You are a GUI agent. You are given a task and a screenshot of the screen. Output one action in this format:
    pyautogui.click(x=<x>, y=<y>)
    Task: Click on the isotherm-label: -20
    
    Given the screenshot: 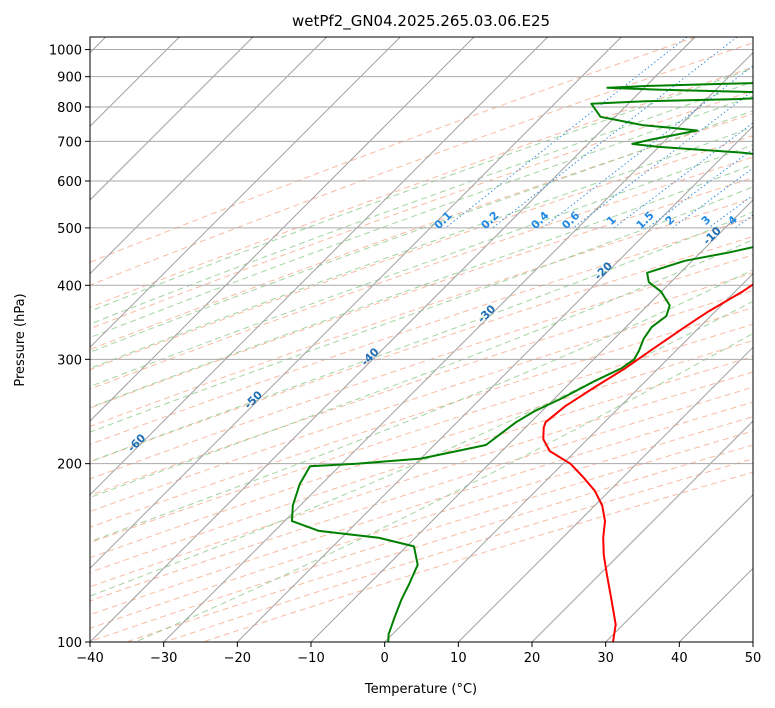 What is the action you would take?
    pyautogui.click(x=603, y=270)
    